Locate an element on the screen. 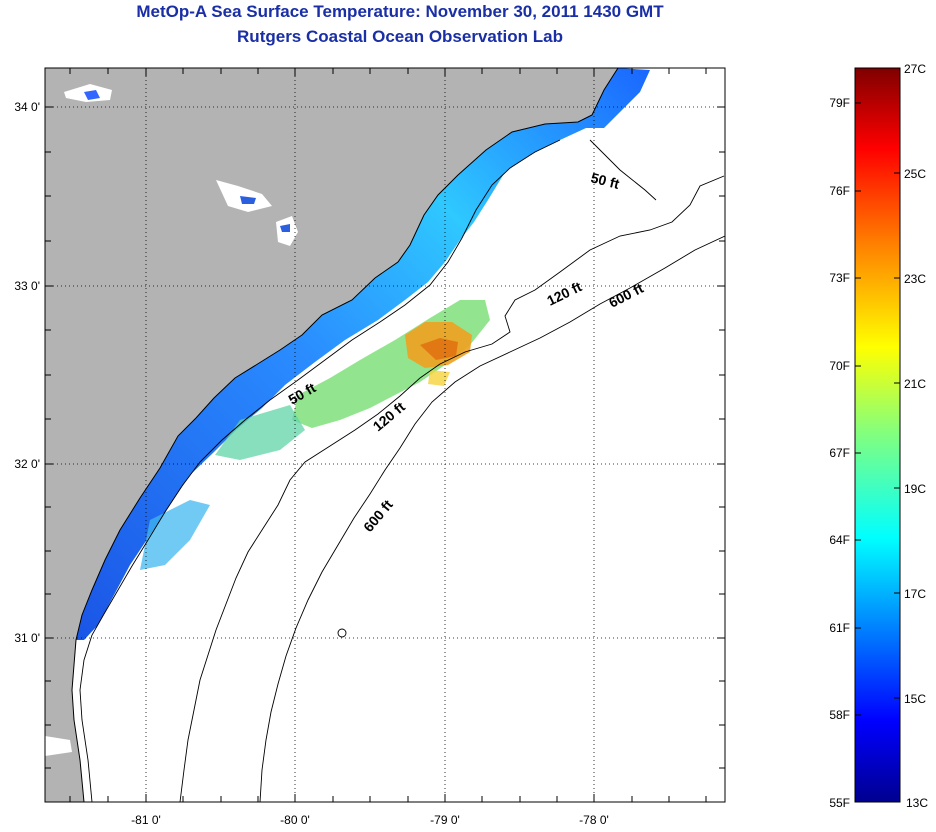 The height and width of the screenshot is (832, 936). lon-label: -80 0' is located at coordinates (295, 820).